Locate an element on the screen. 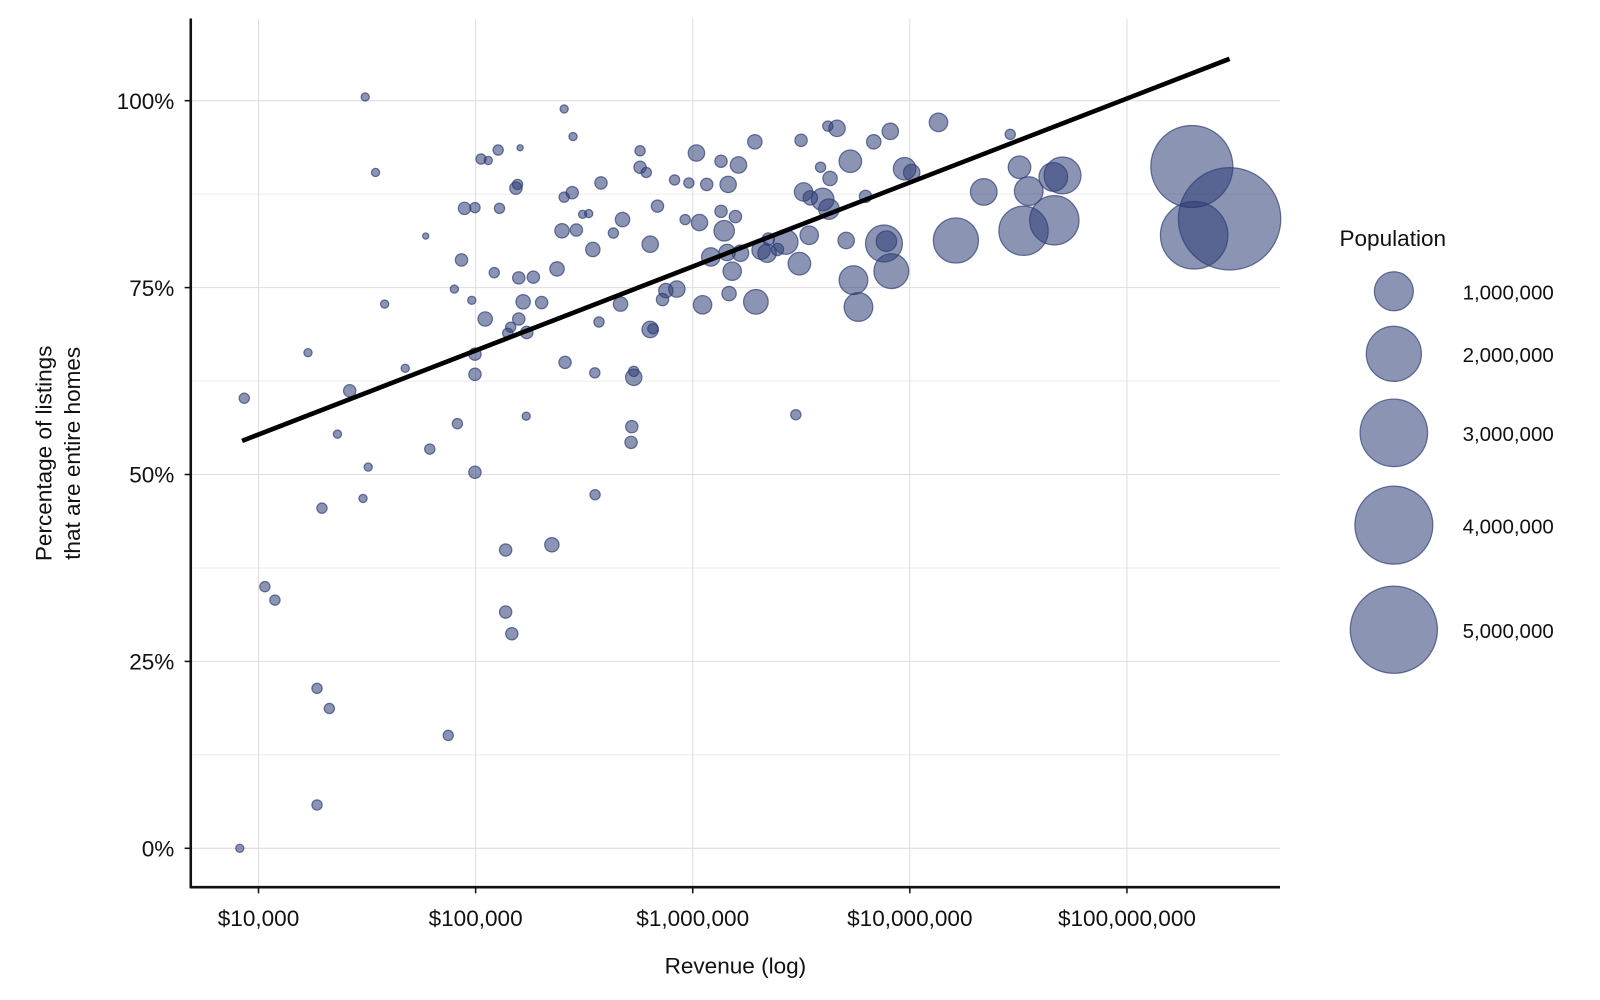 The image size is (1600, 1000). x-tick-label: $10,000 is located at coordinates (259, 918).